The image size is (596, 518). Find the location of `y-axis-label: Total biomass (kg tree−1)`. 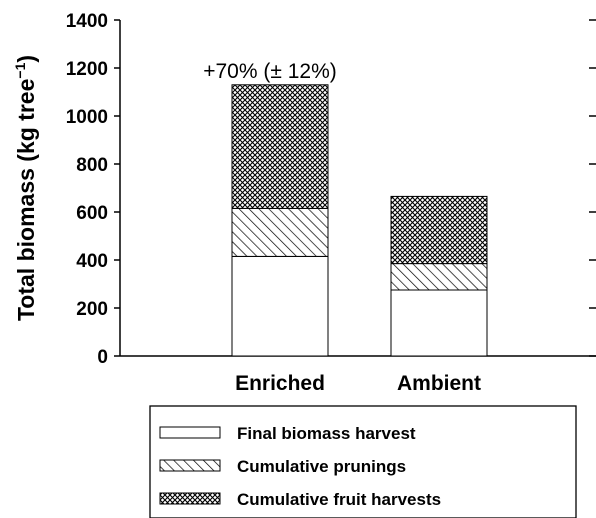

y-axis-label: Total biomass (kg tree−1) is located at coordinates (25, 188).